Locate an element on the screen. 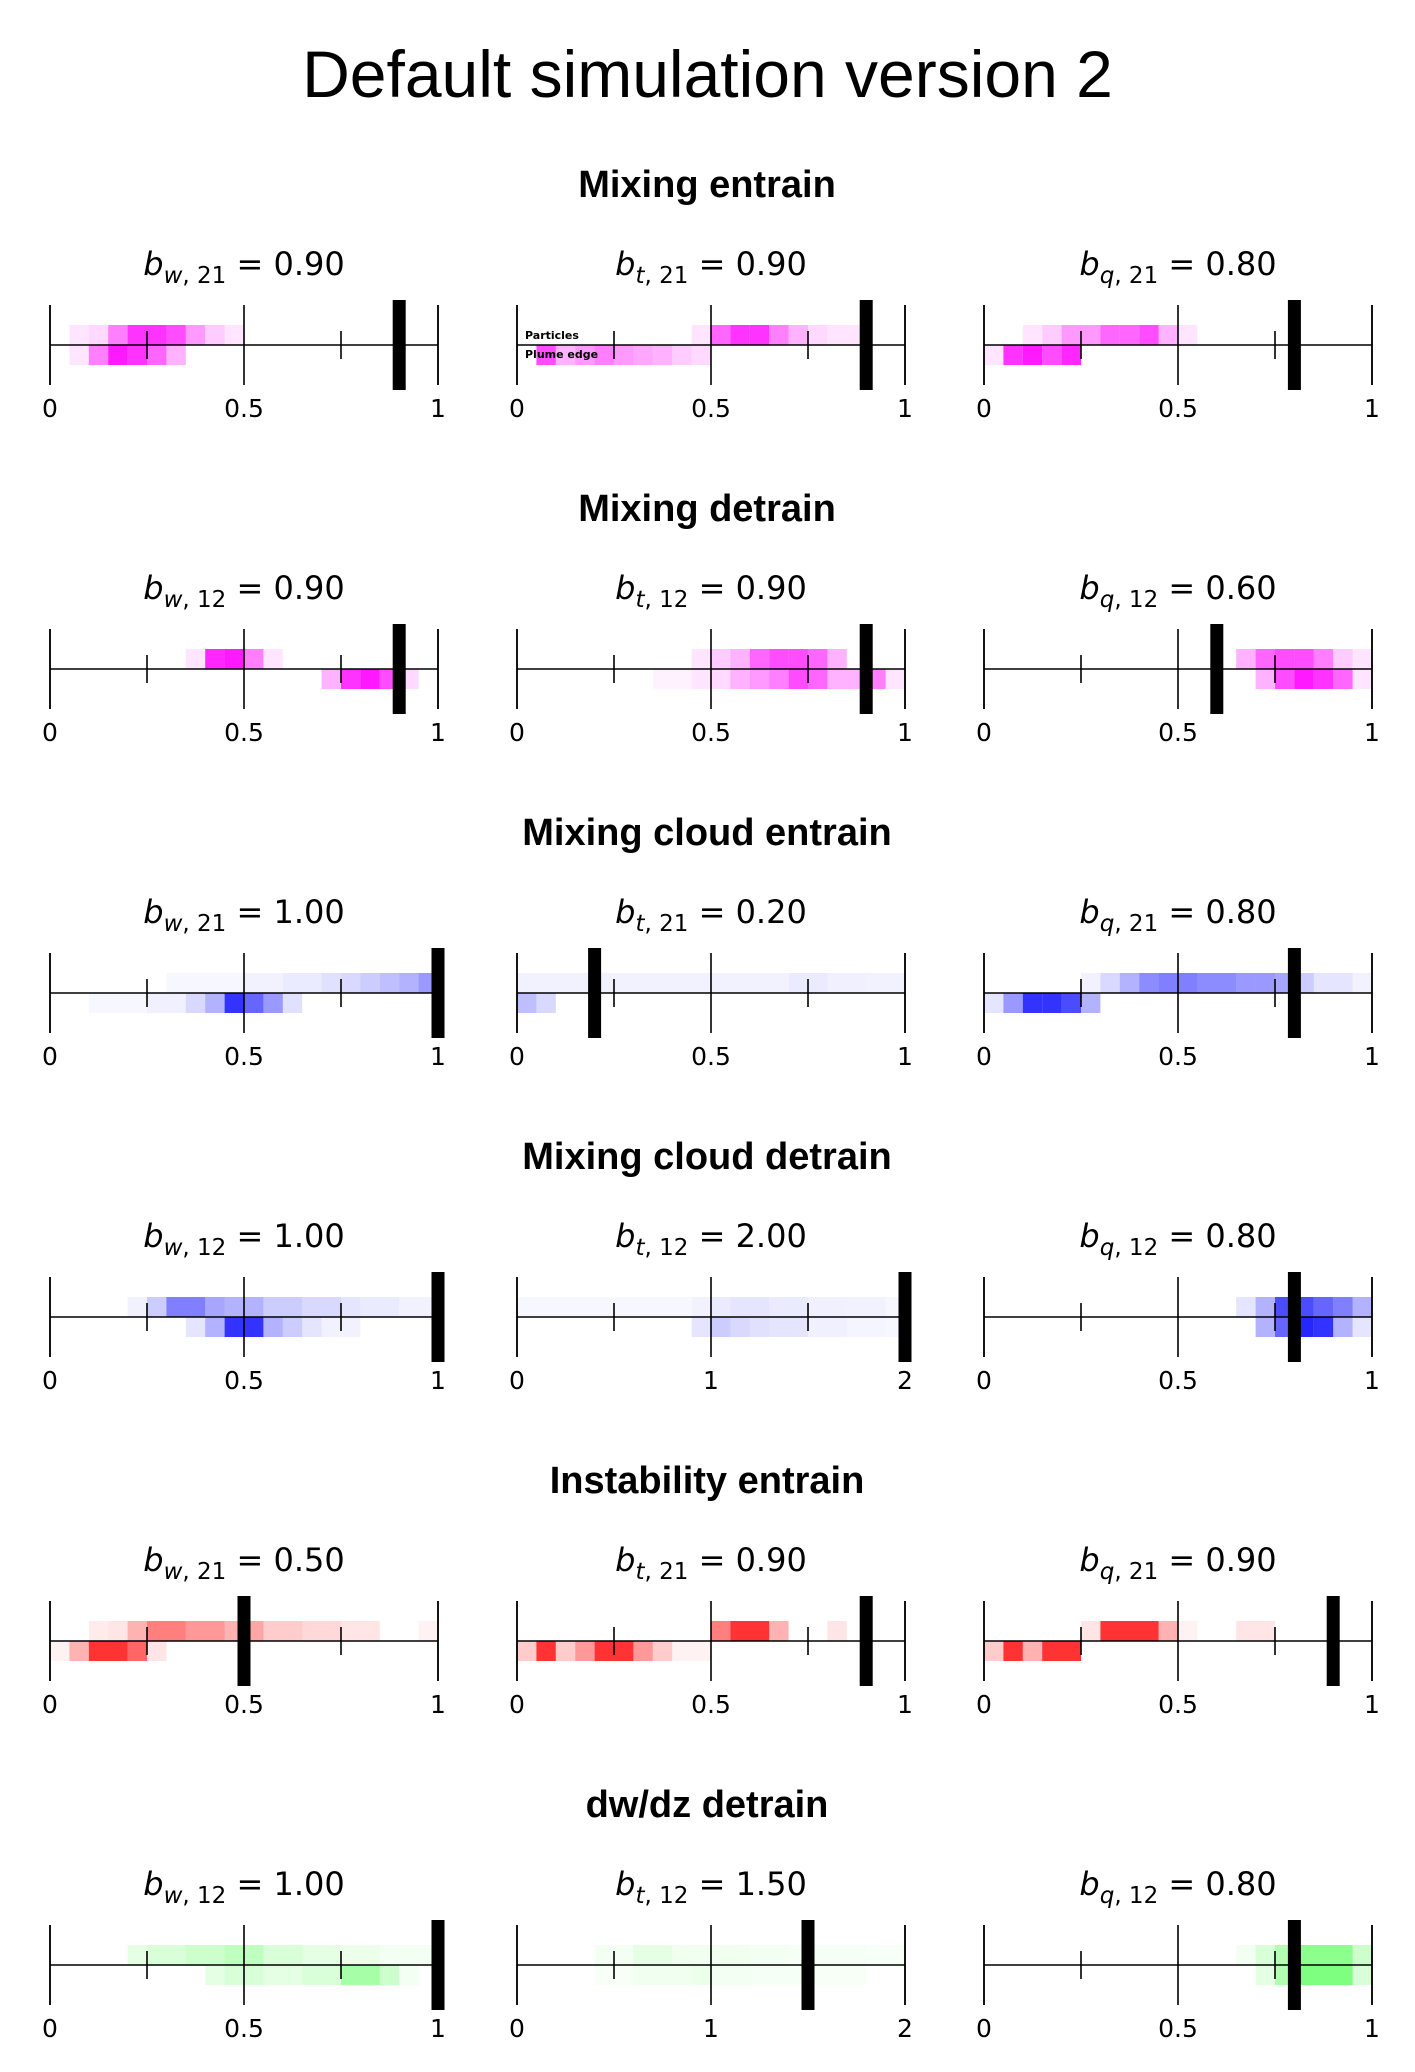 The width and height of the screenshot is (1415, 2072). panel-title: bt, 12 = 1.50 is located at coordinates (711, 1887).